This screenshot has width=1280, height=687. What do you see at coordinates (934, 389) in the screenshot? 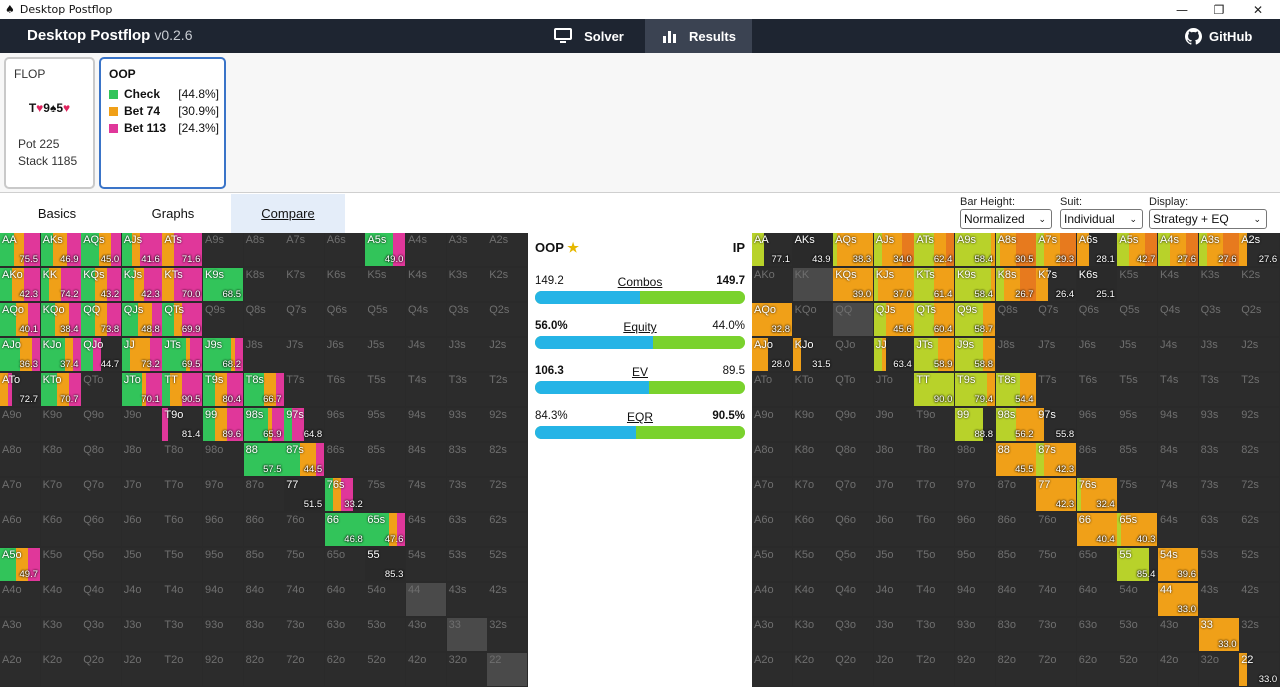
I see `ip-hand-cell: TT 90.0` at bounding box center [934, 389].